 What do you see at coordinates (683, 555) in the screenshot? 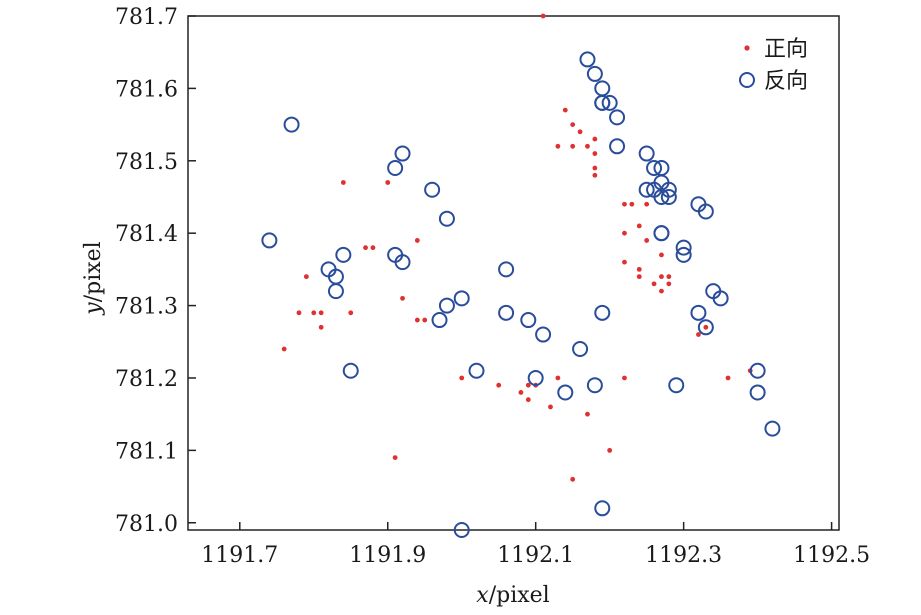
I see `x-tick-label: 1192.3` at bounding box center [683, 555].